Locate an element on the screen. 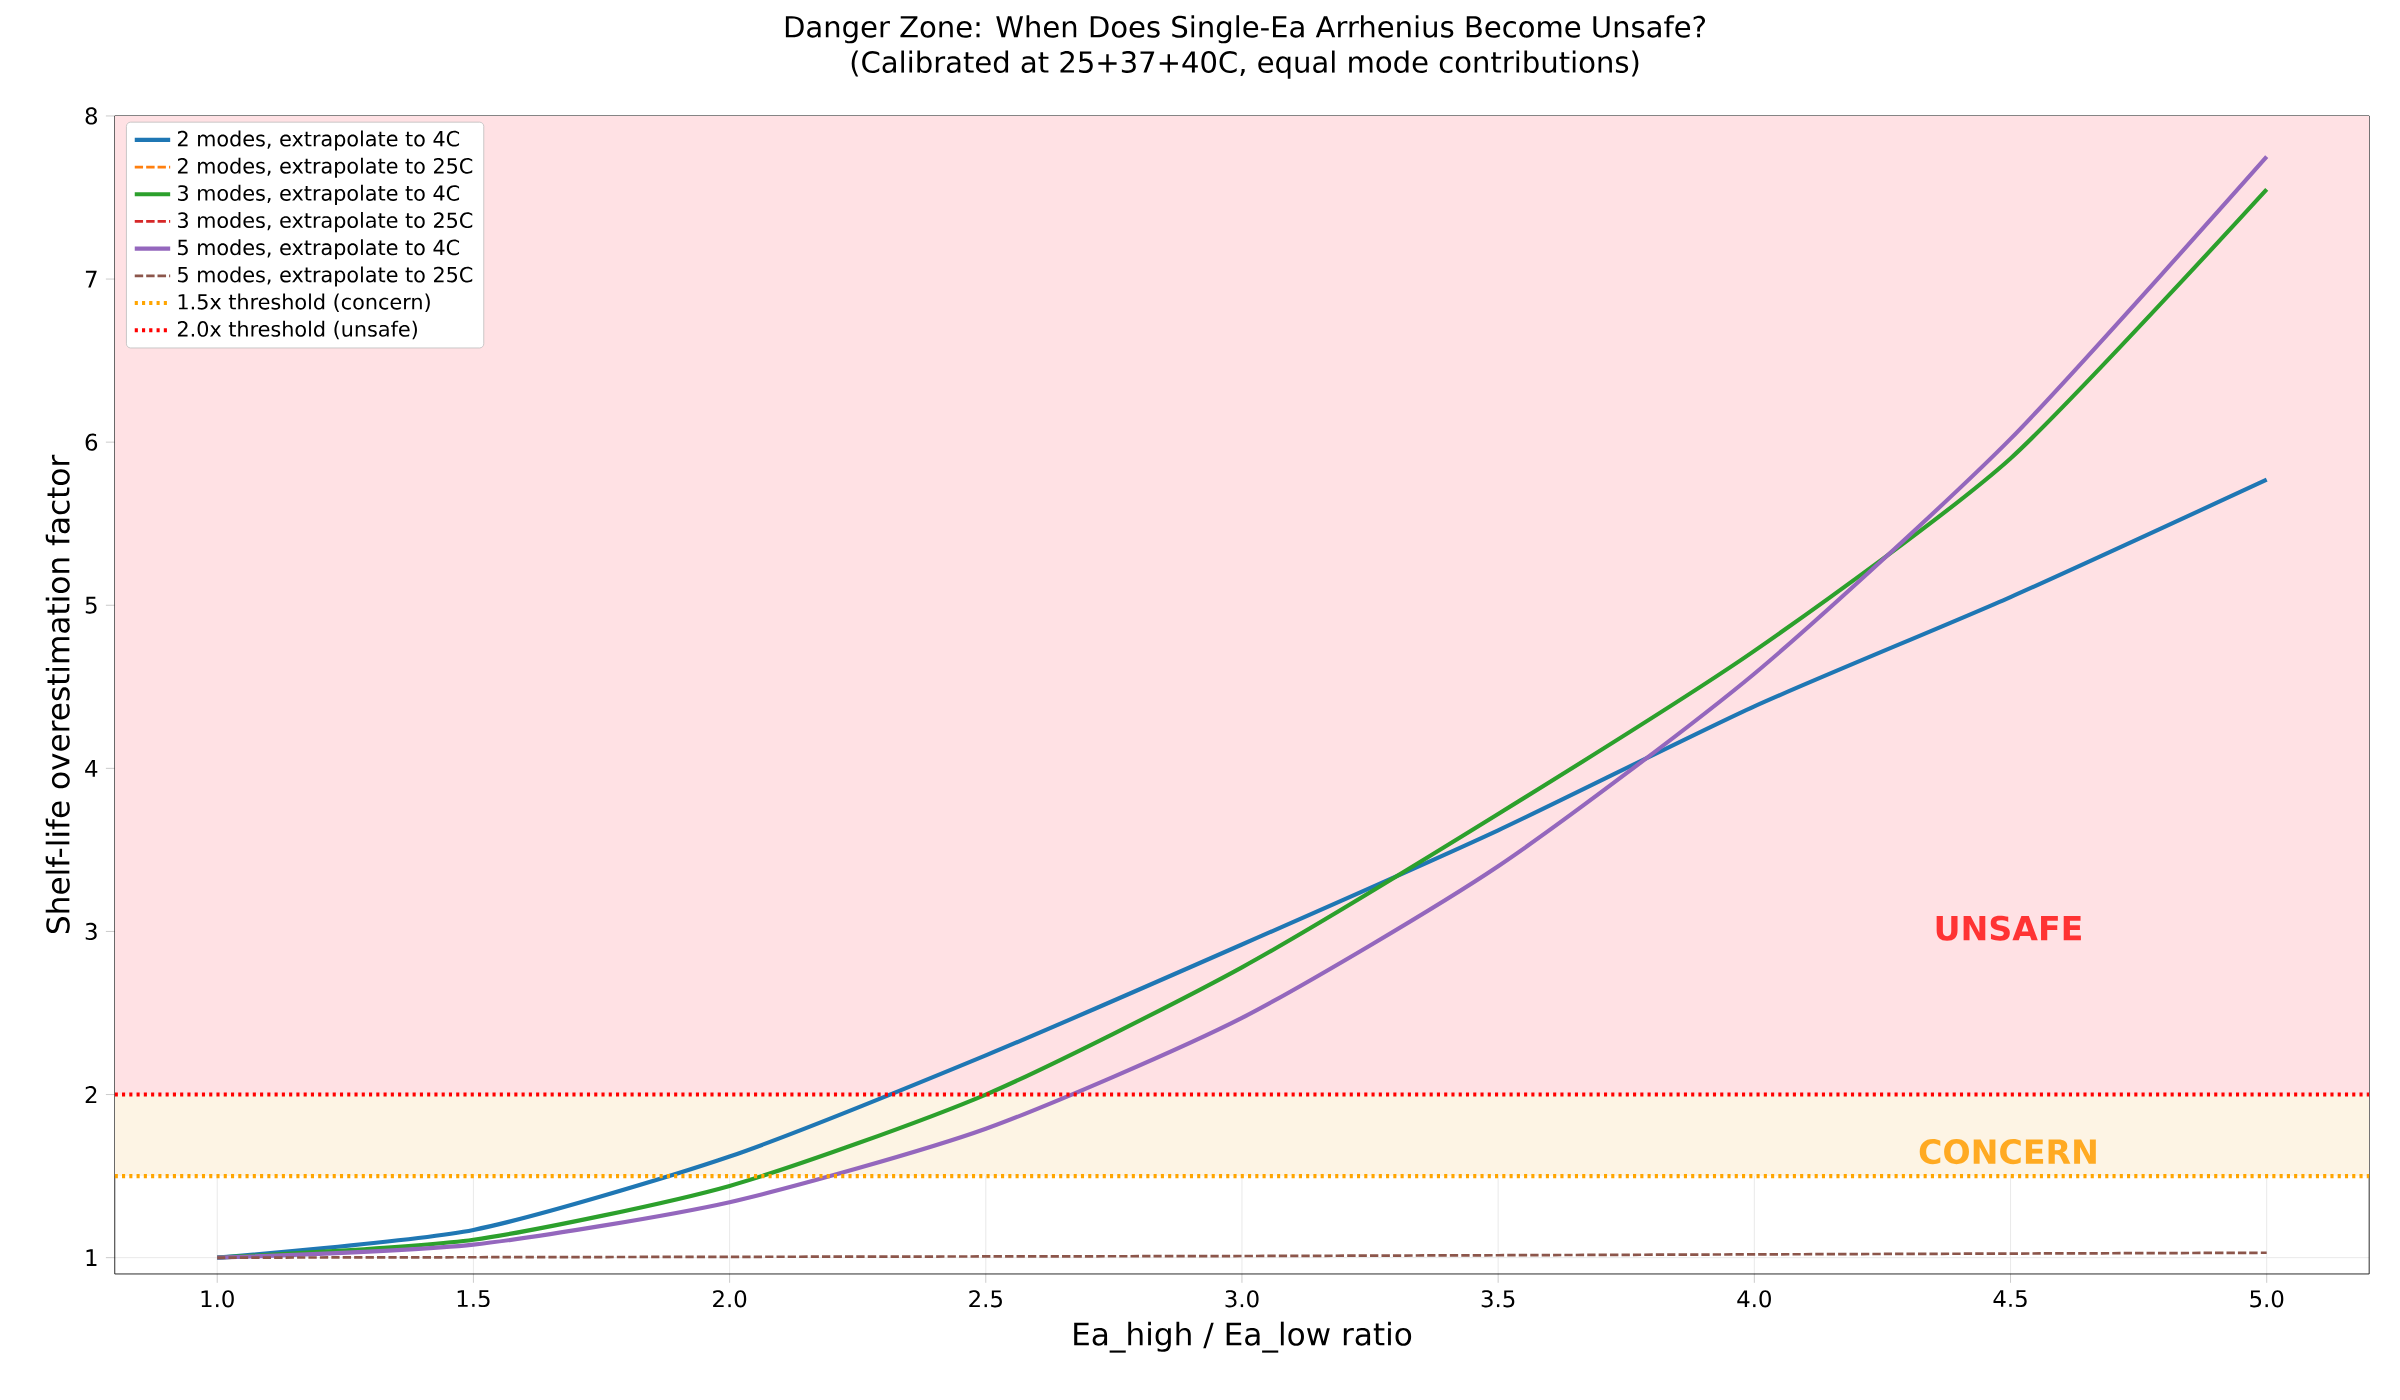 This screenshot has width=2400, height=1400. legend-label: 2.0x threshold (unsafe) is located at coordinates (297, 330).